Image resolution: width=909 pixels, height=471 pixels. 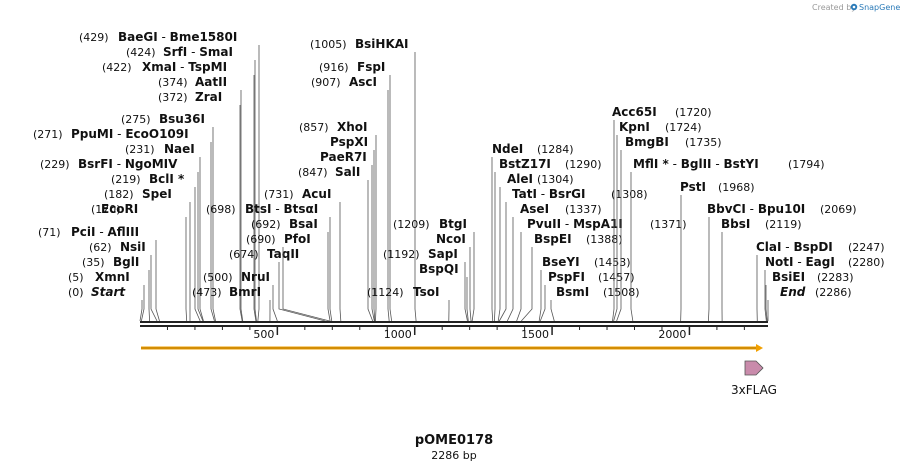 What do you see at coordinates (566, 277) in the screenshot?
I see `enzyme-name: PspFI` at bounding box center [566, 277].